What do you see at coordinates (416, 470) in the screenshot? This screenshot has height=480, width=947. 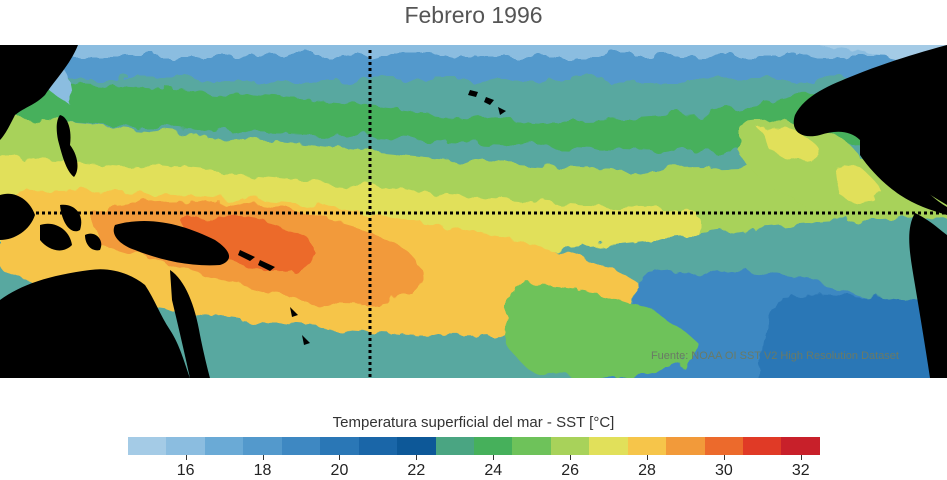 I see `colorbar-tick-label: 22` at bounding box center [416, 470].